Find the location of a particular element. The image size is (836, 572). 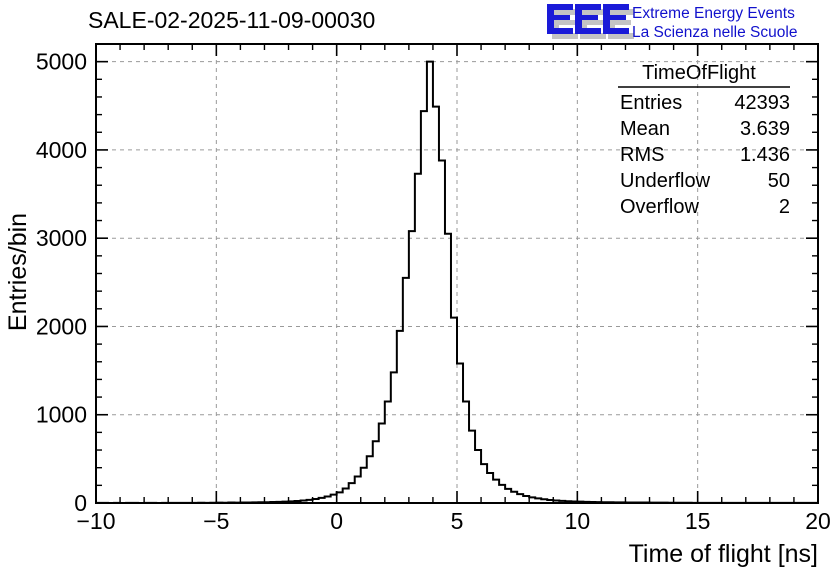

stats-row-value: 3.639 is located at coordinates (765, 129).